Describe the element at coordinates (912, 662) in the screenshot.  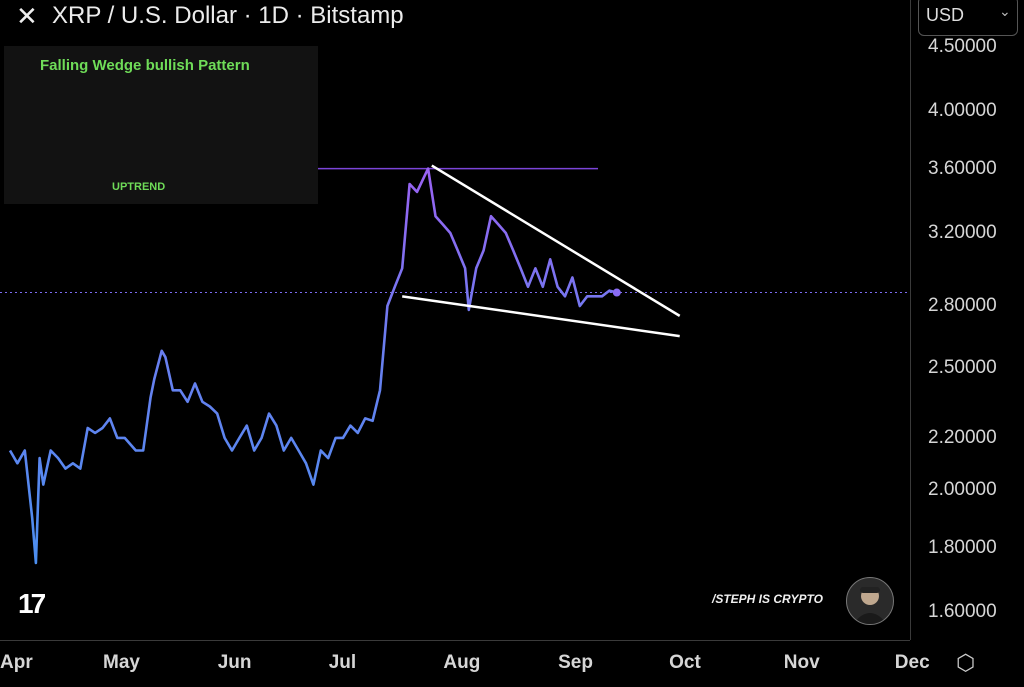
I see `x-tick-label: Dec` at that location.